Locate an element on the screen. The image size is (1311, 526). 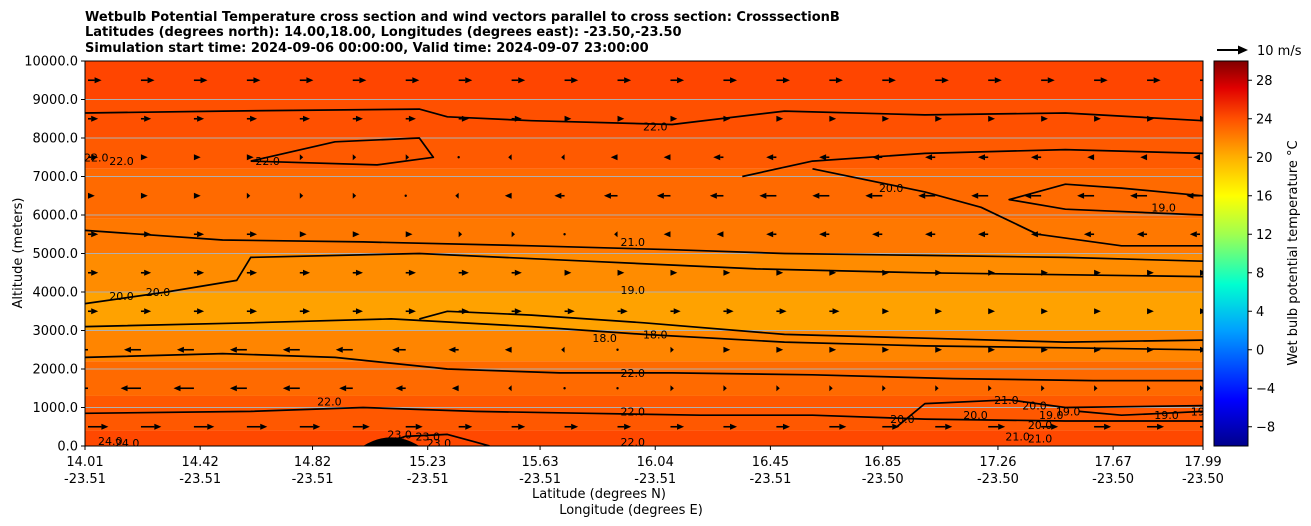
y-tick-label: 3000.0 is located at coordinates (56, 331).